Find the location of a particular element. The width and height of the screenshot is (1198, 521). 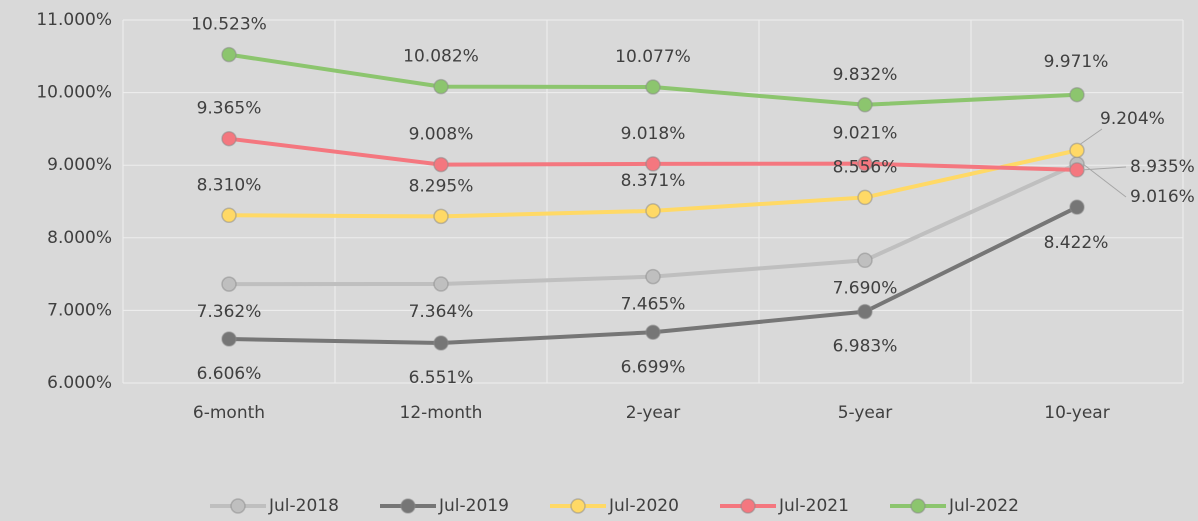

y-tick-label: 11.000% is located at coordinates (74, 20).